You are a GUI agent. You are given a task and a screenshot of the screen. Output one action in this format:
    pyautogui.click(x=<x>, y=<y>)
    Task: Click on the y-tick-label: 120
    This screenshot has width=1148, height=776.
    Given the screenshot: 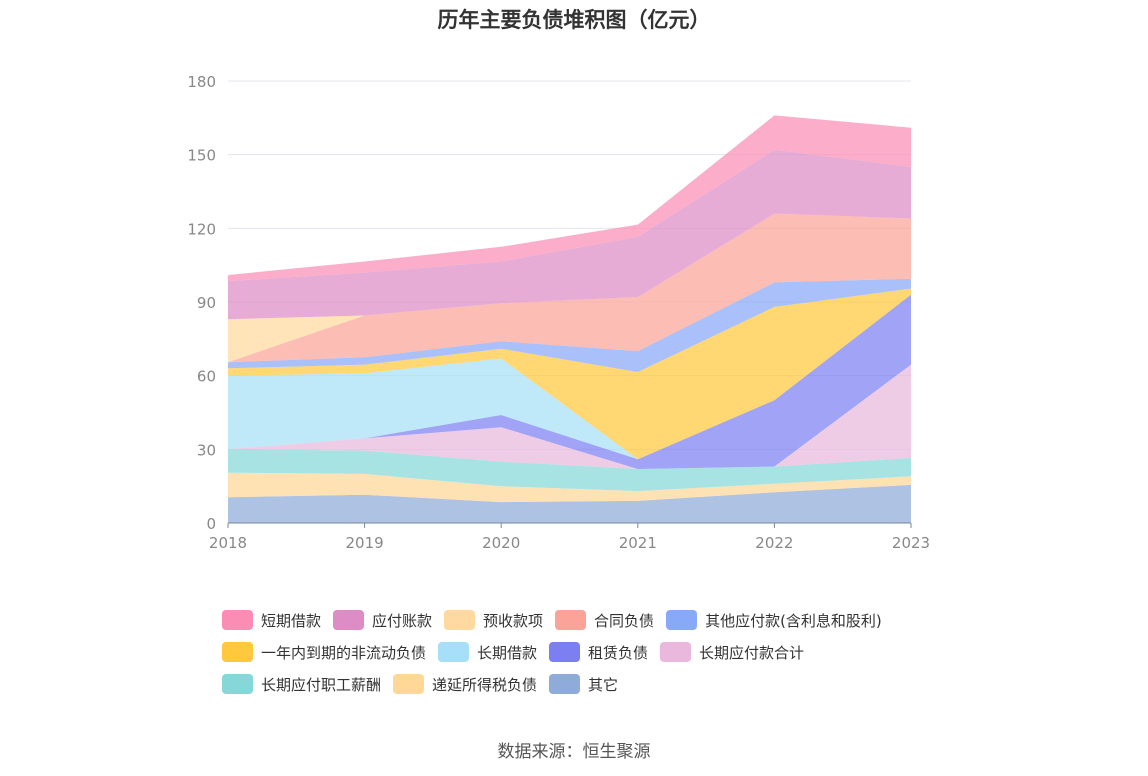 What is the action you would take?
    pyautogui.click(x=201, y=229)
    